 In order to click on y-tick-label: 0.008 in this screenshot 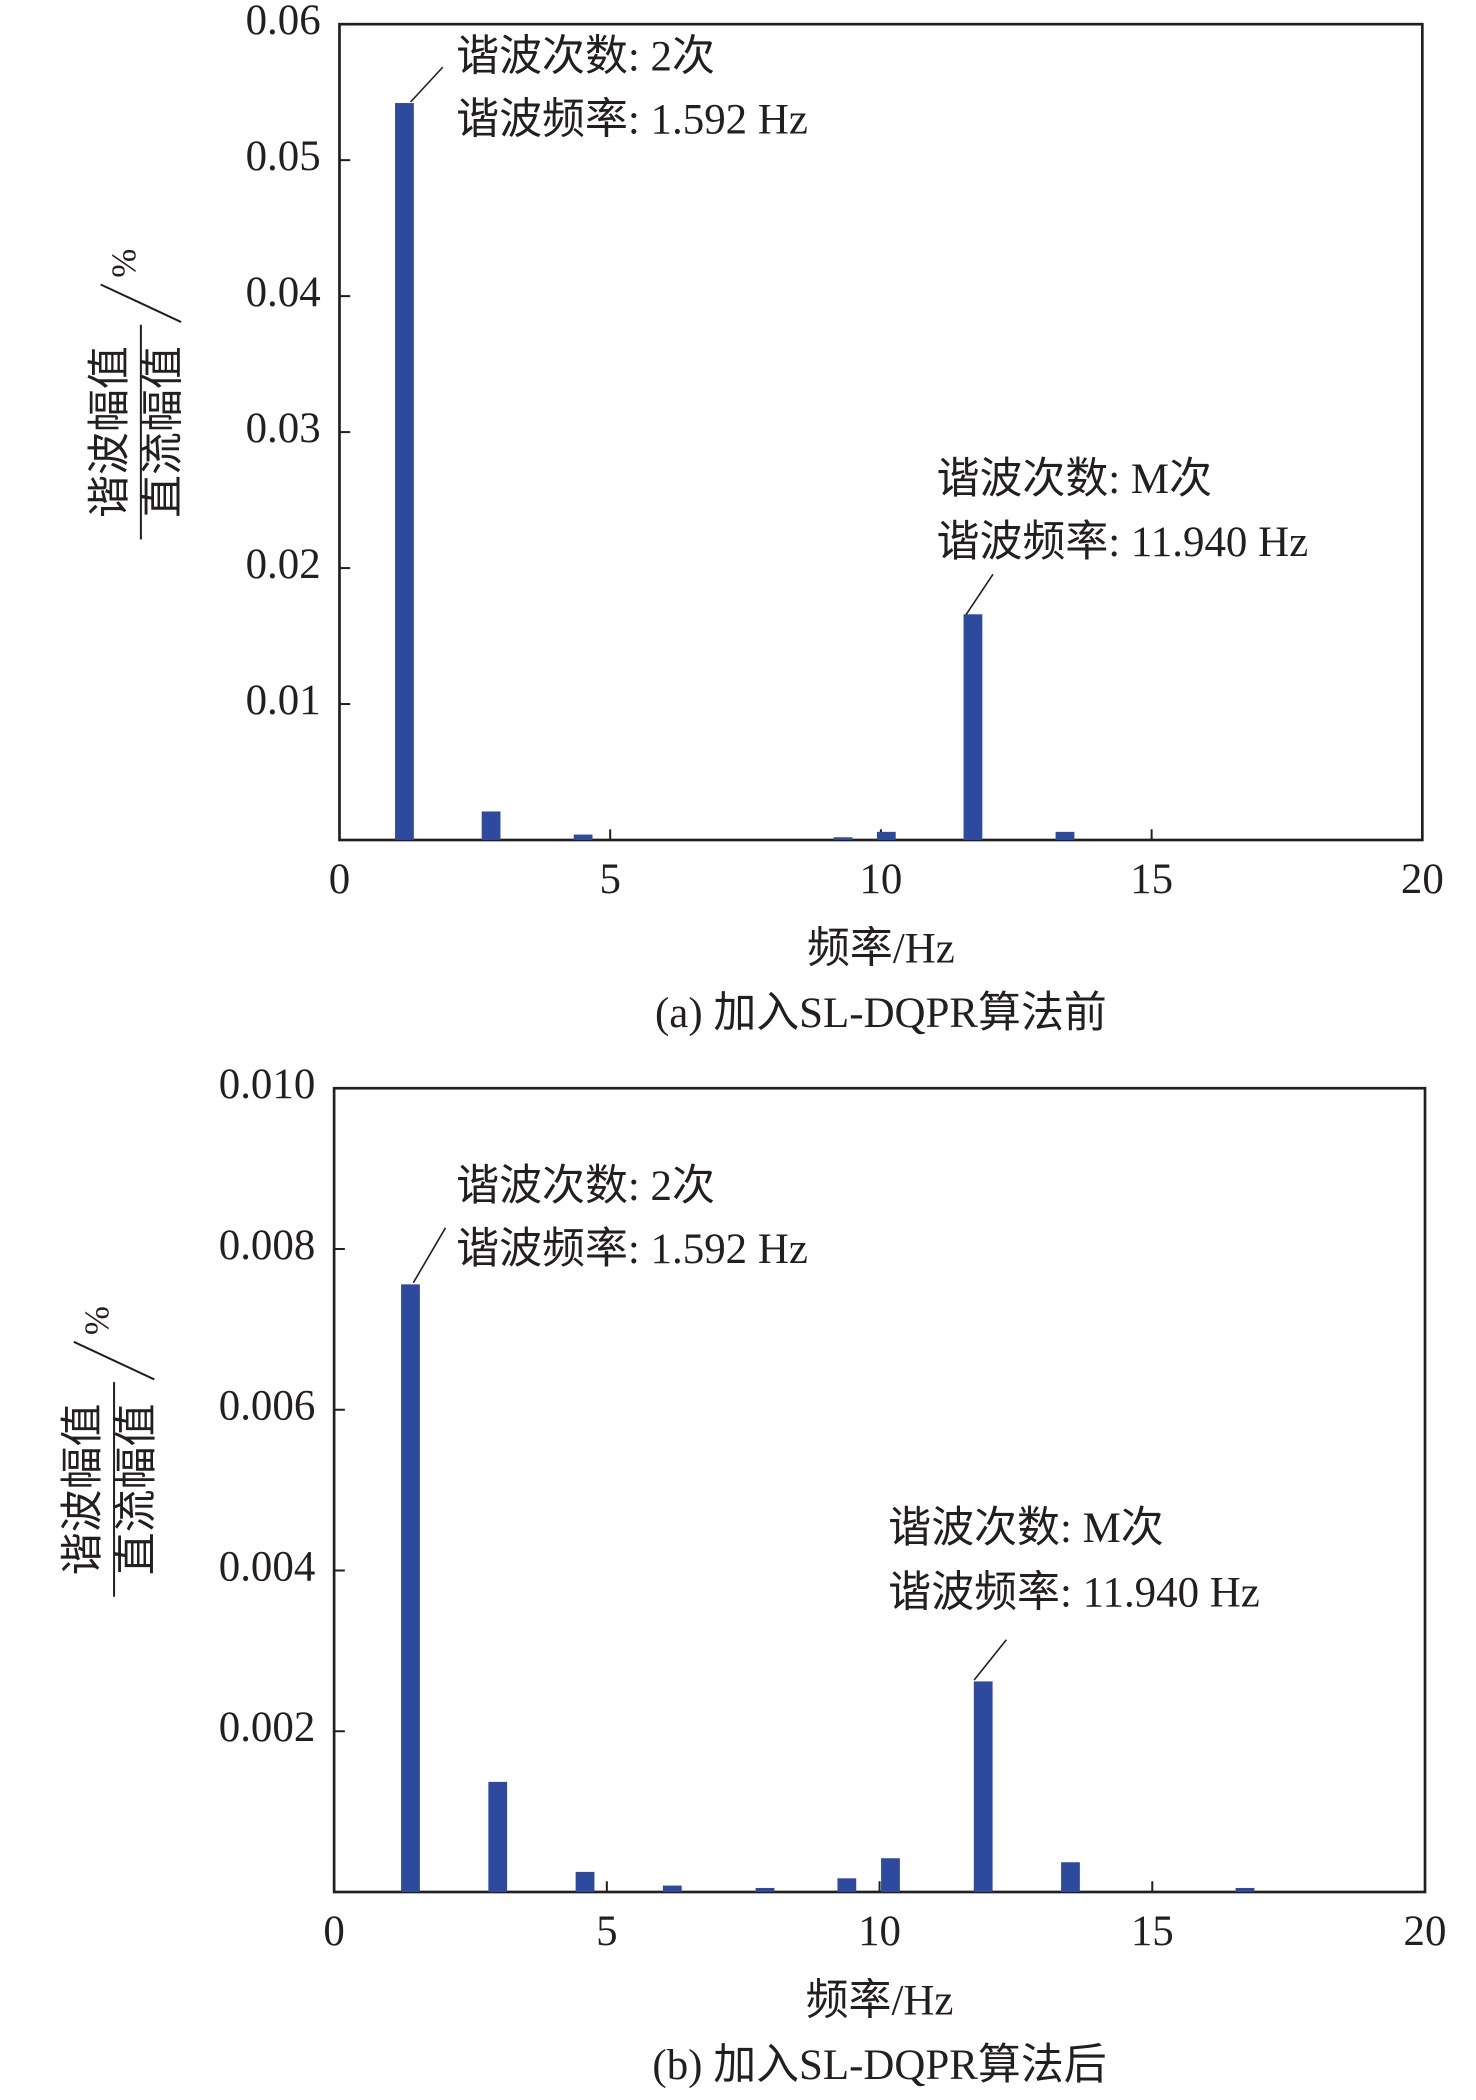, I will do `click(267, 1245)`.